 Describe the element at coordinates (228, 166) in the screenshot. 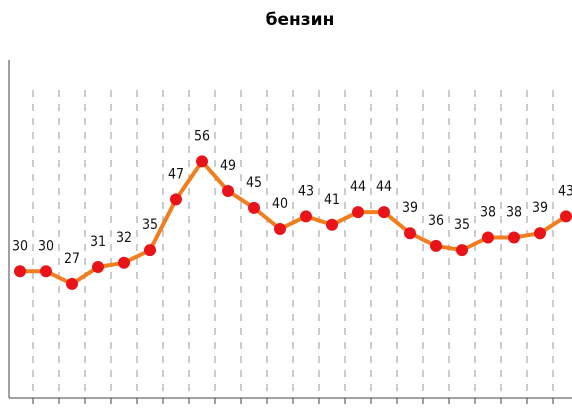

I see `value-label: 49` at that location.